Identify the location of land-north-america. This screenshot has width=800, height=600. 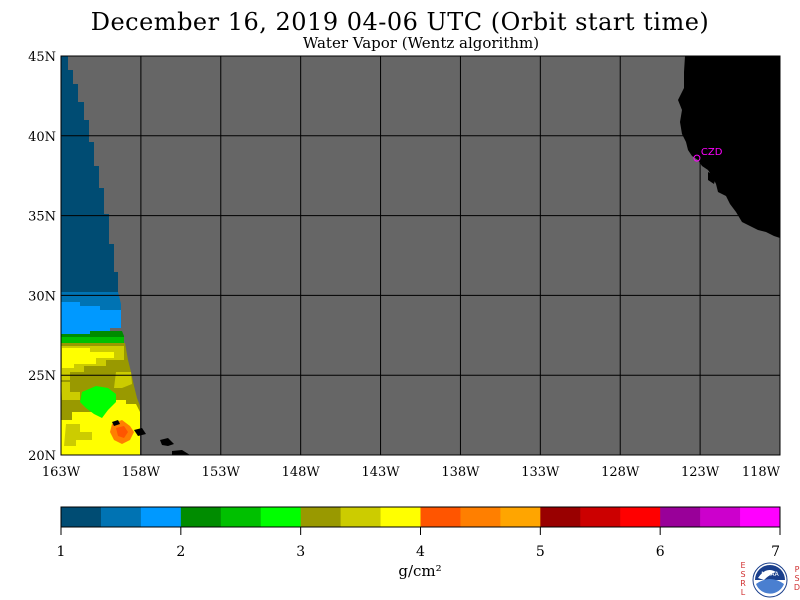
(729, 147).